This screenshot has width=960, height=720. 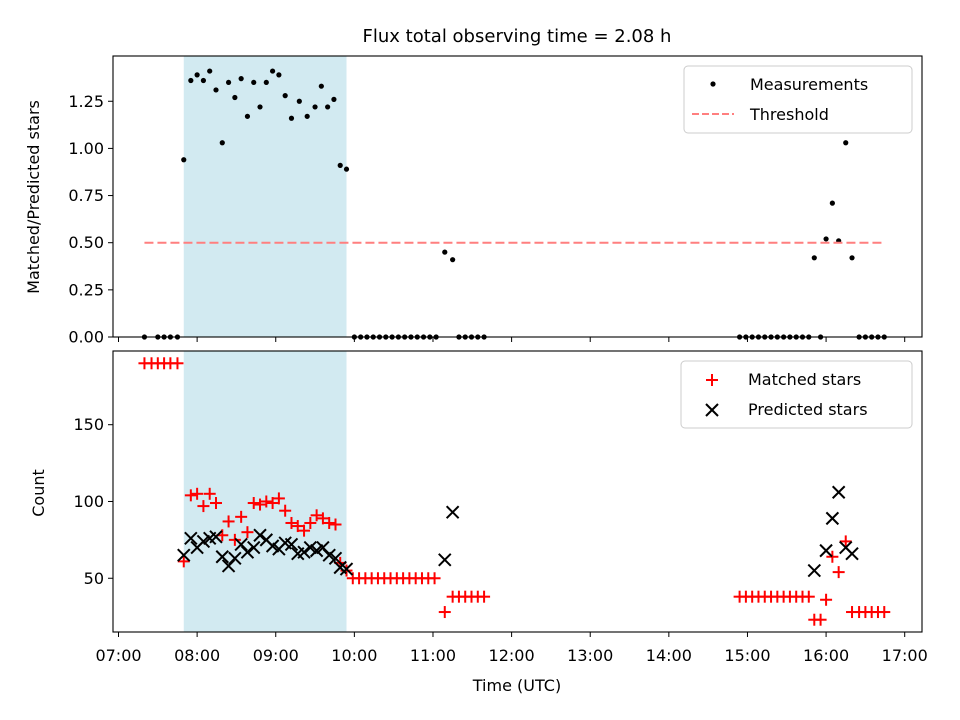 What do you see at coordinates (118, 655) in the screenshot?
I see `xtick-label: 07:00` at bounding box center [118, 655].